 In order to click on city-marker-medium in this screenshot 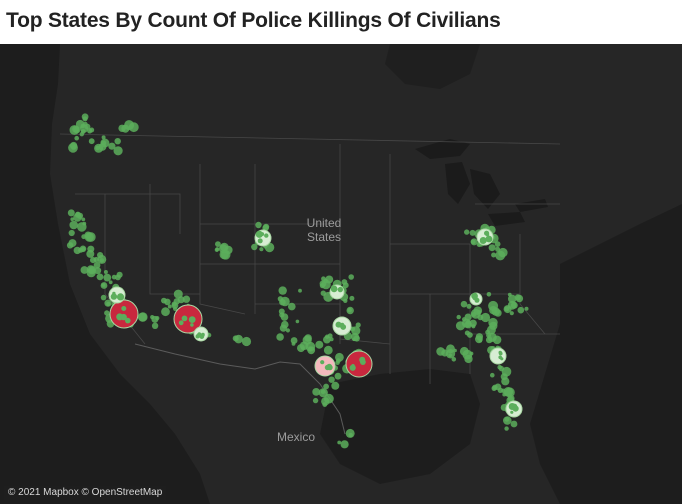, I will do `click(325, 366)`.